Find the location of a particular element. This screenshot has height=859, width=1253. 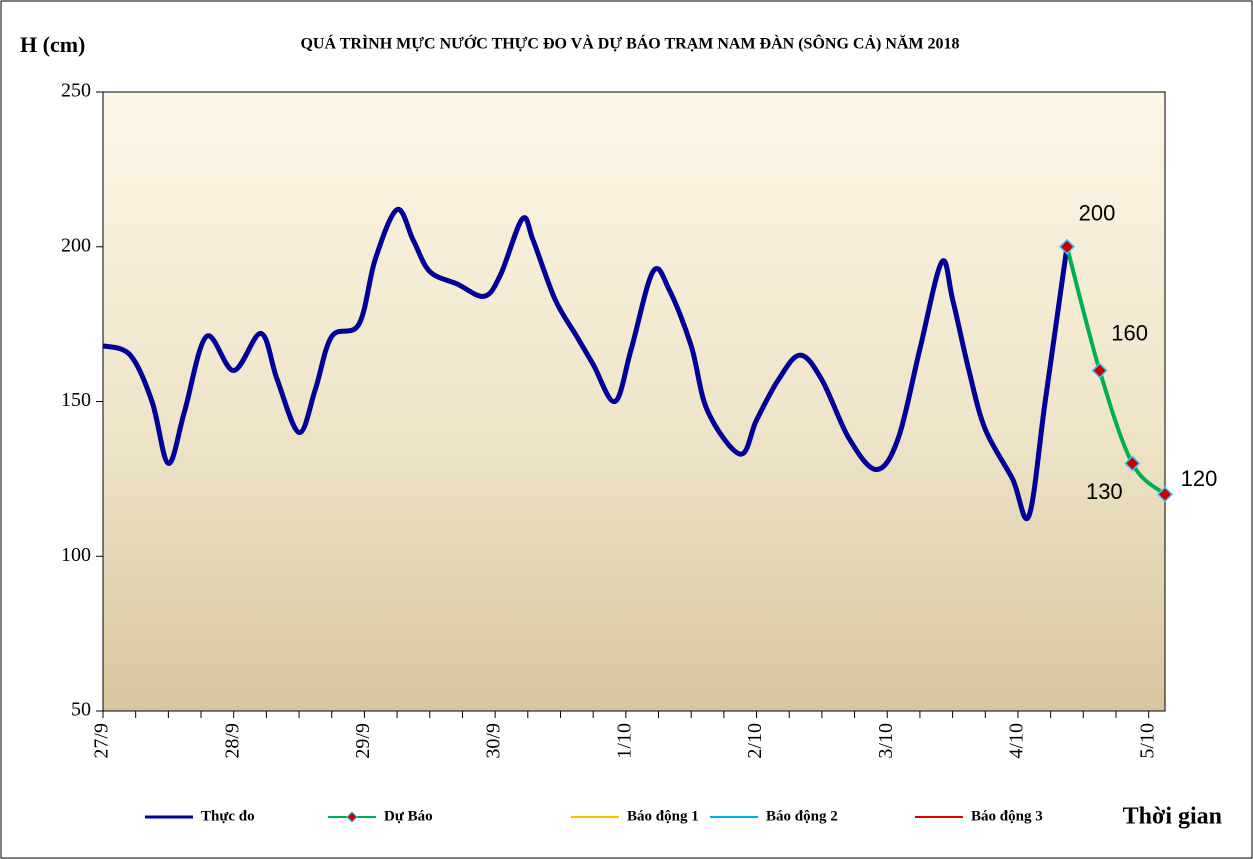

legend-label: Báo động 1 is located at coordinates (663, 816).